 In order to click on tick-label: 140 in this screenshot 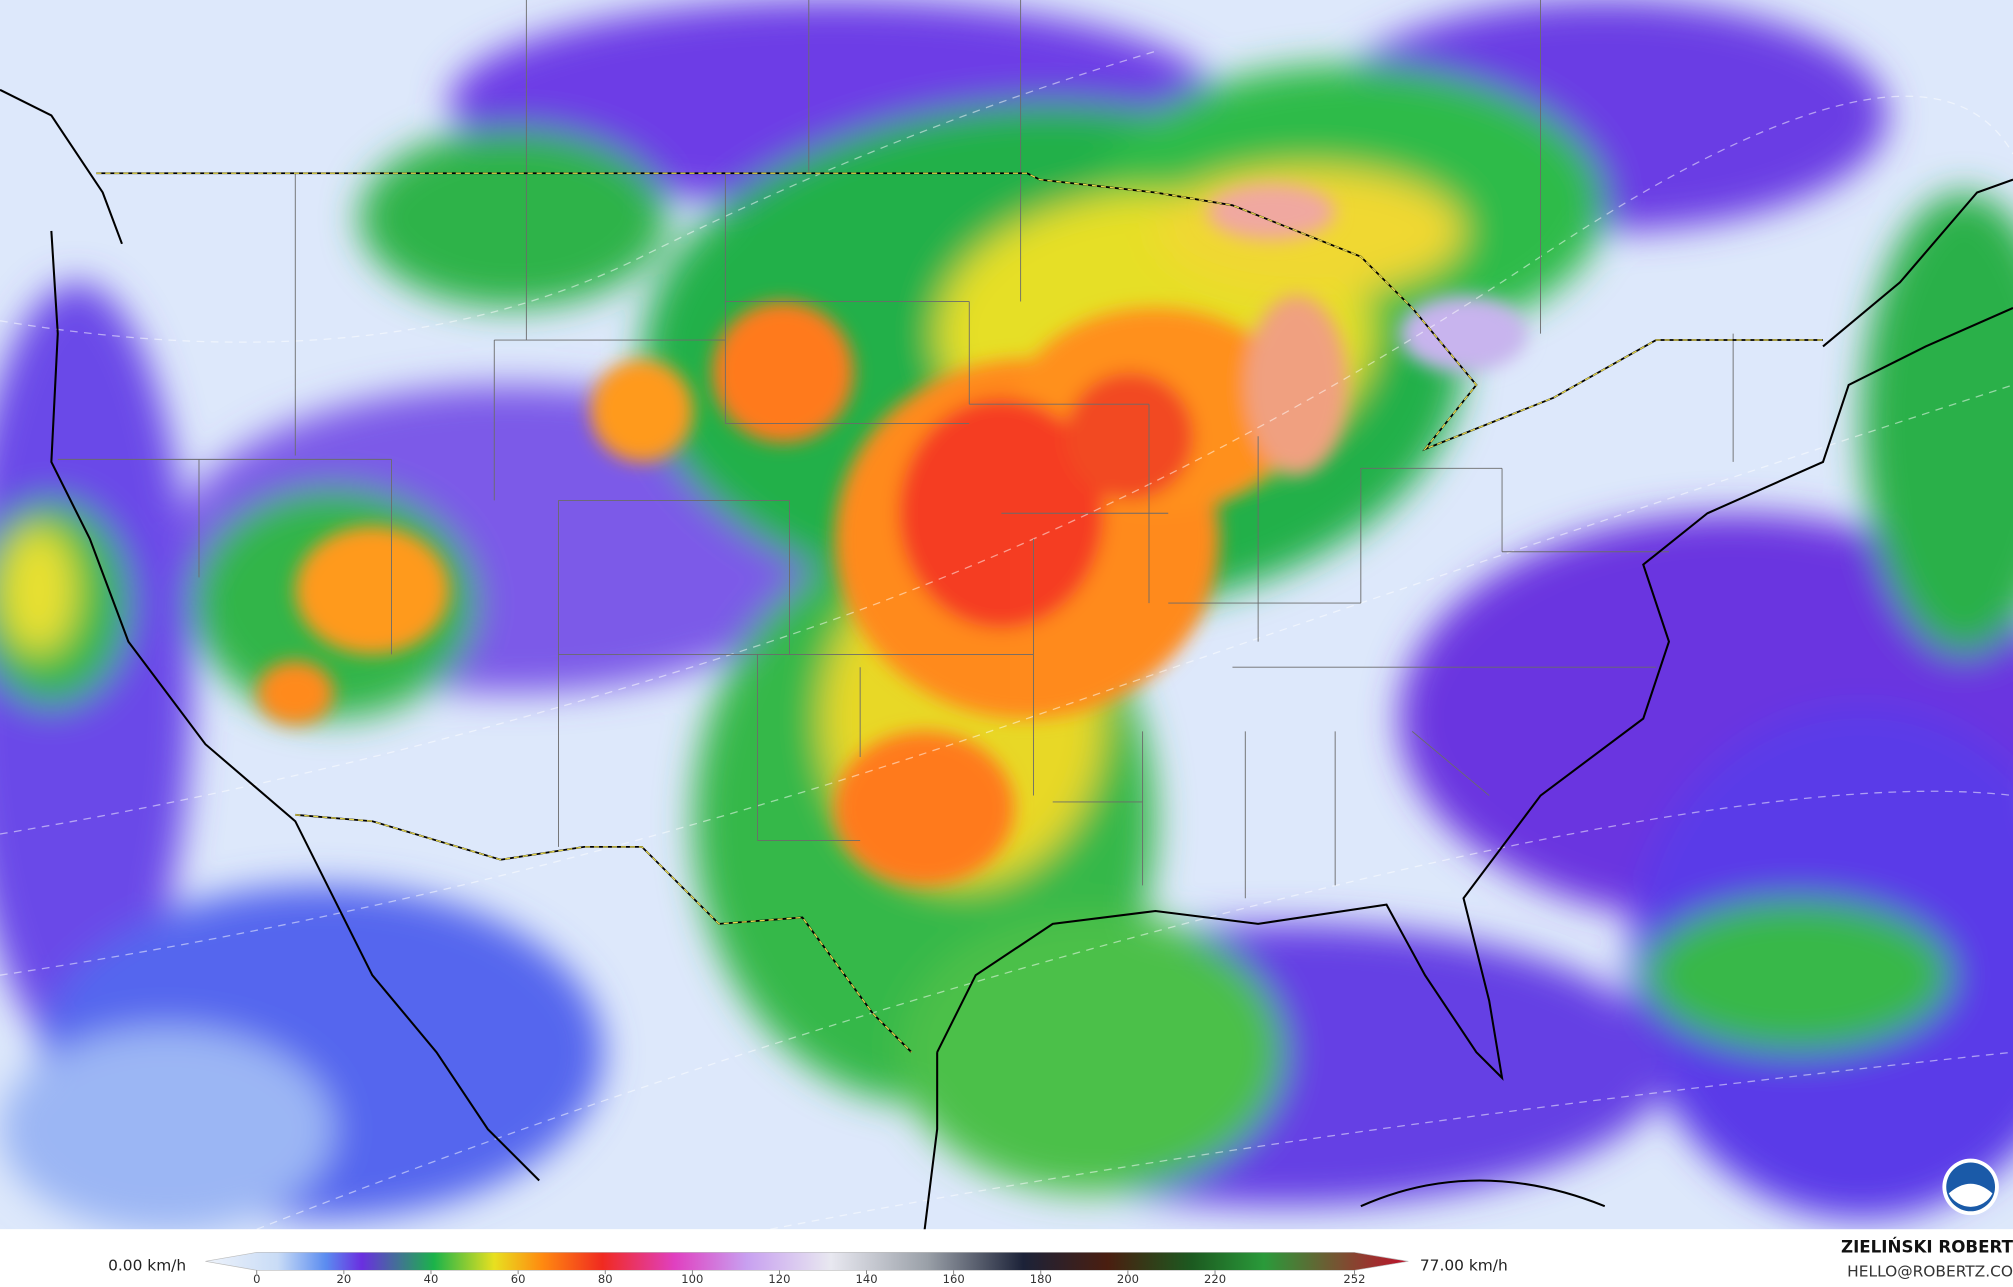, I will do `click(867, 1279)`.